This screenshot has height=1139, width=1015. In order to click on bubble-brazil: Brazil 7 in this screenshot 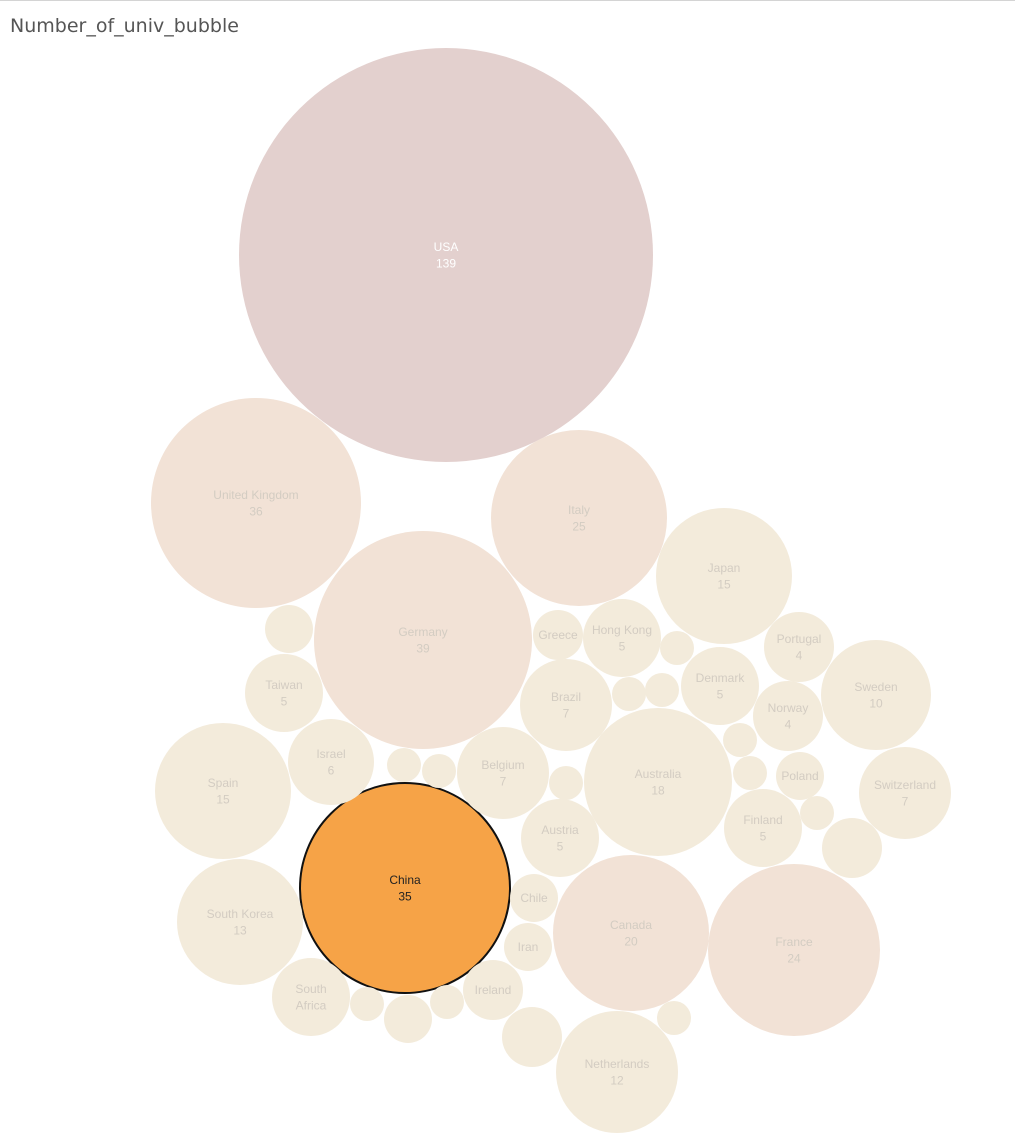, I will do `click(566, 705)`.